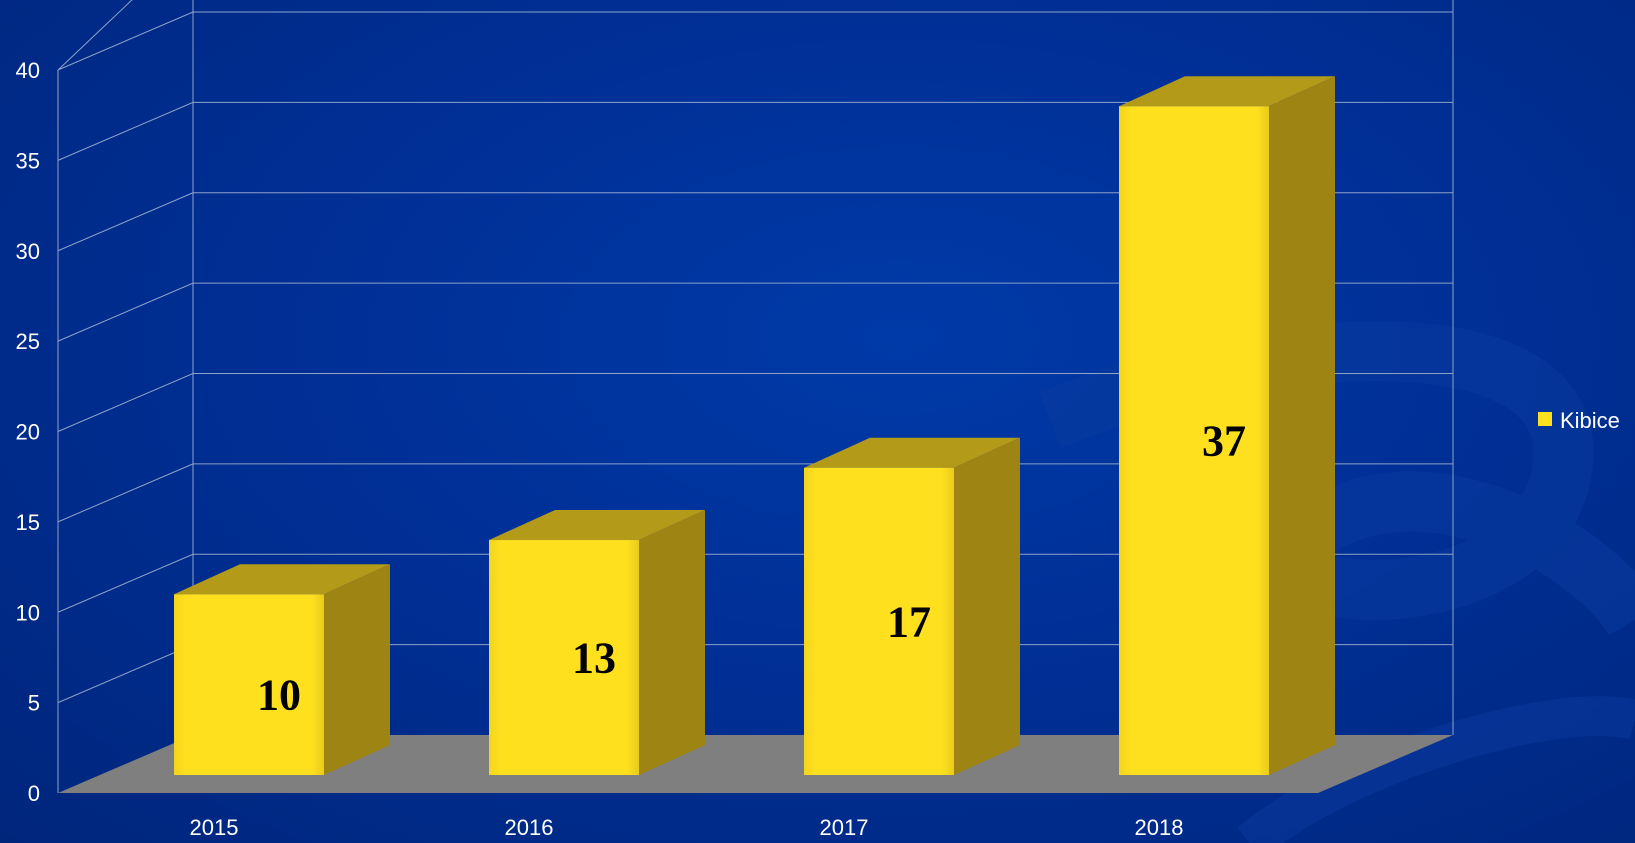 The image size is (1635, 843). Describe the element at coordinates (1590, 420) in the screenshot. I see `legend-label: Kibice` at that location.